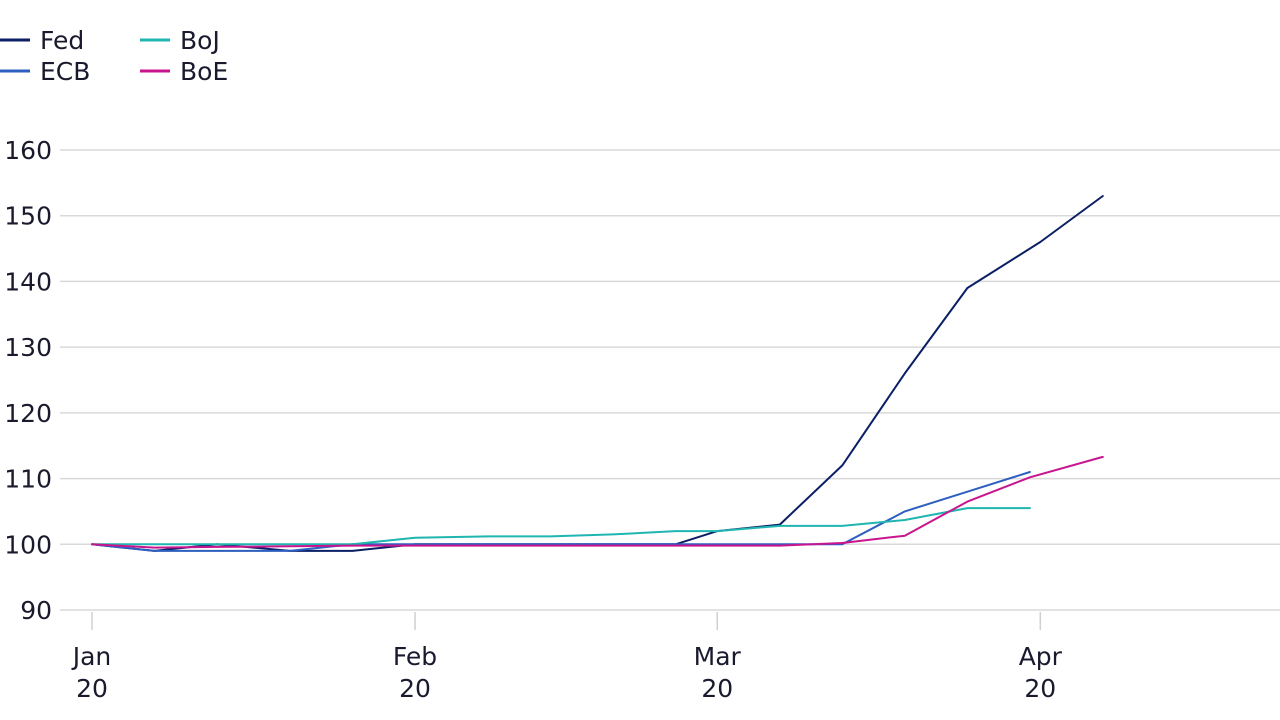 This screenshot has width=1280, height=720. I want to click on series-line-boe, so click(597, 502).